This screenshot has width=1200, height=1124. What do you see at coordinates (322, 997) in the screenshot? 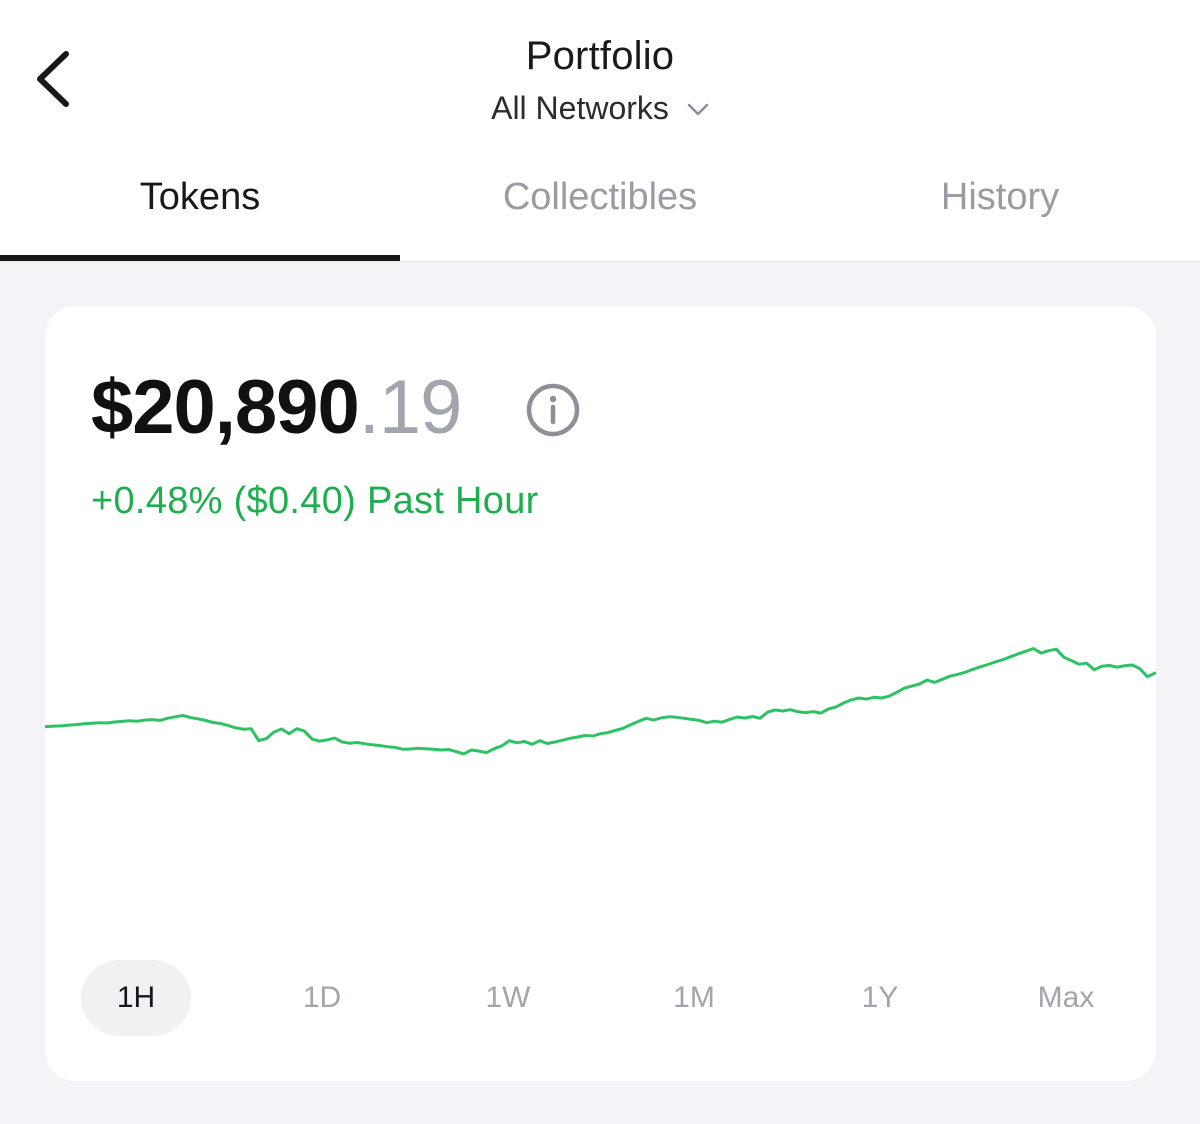
I see `range-button-1d: 1D` at bounding box center [322, 997].